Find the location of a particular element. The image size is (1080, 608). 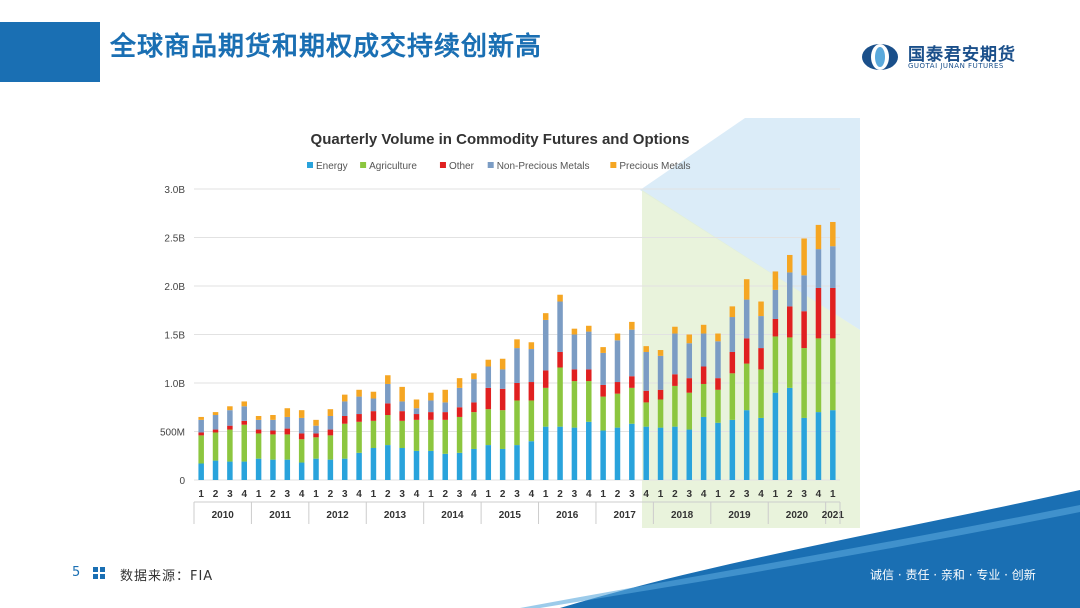

legend-label-3: Non-Precious Metals is located at coordinates (543, 166).